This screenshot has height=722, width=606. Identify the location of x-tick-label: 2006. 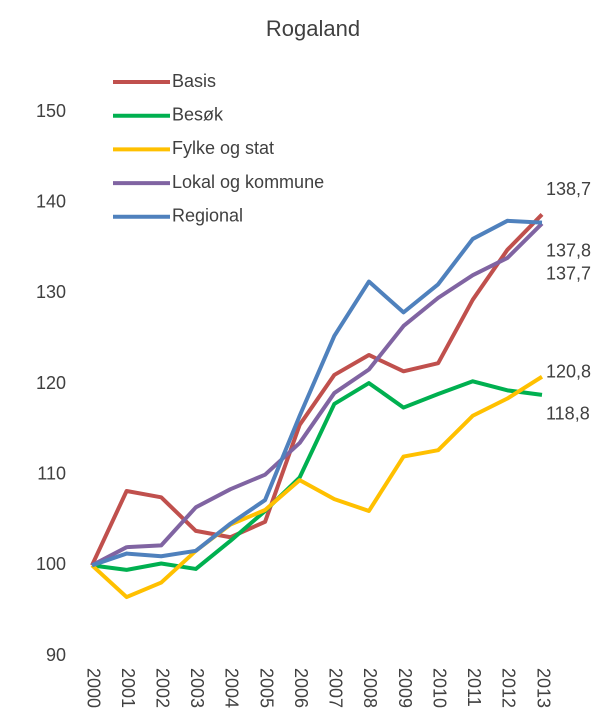
(301, 688).